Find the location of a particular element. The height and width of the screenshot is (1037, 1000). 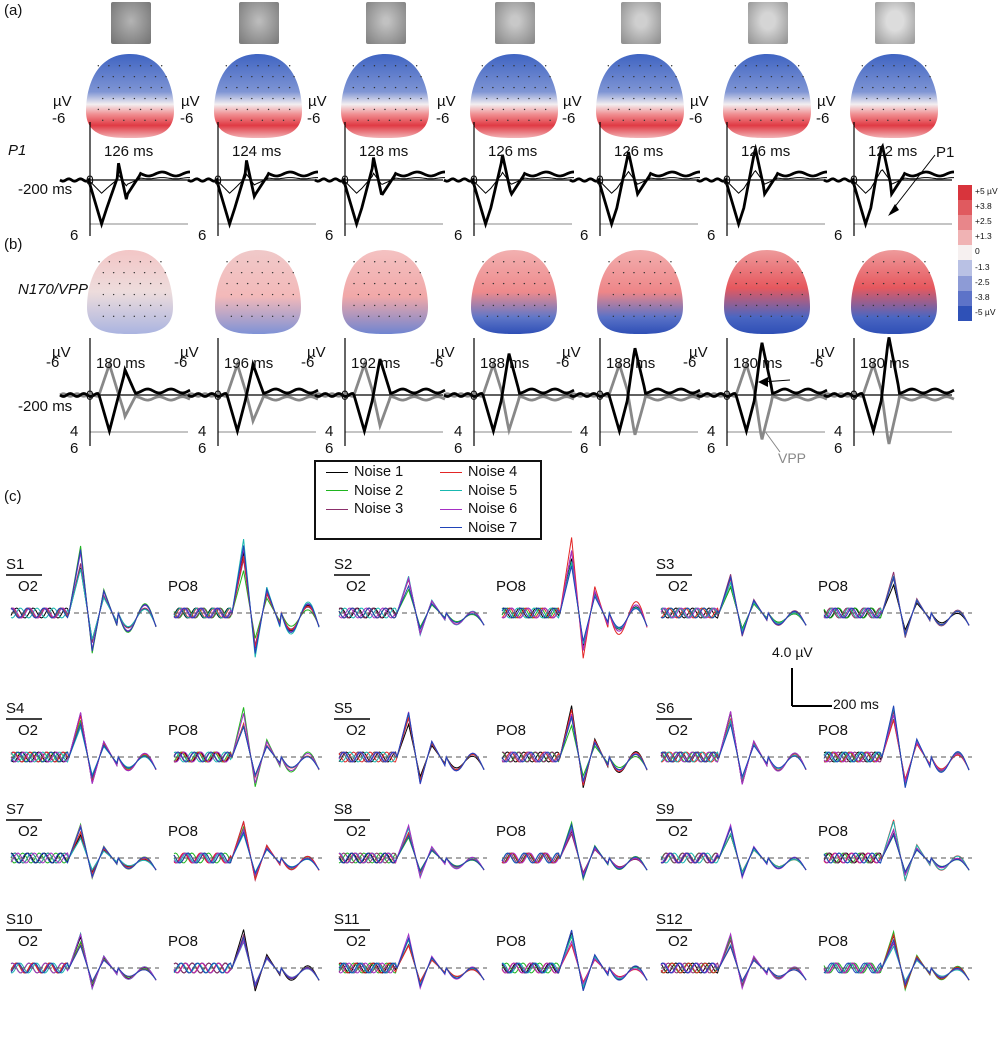

row-a-label: P1 is located at coordinates (17, 150).